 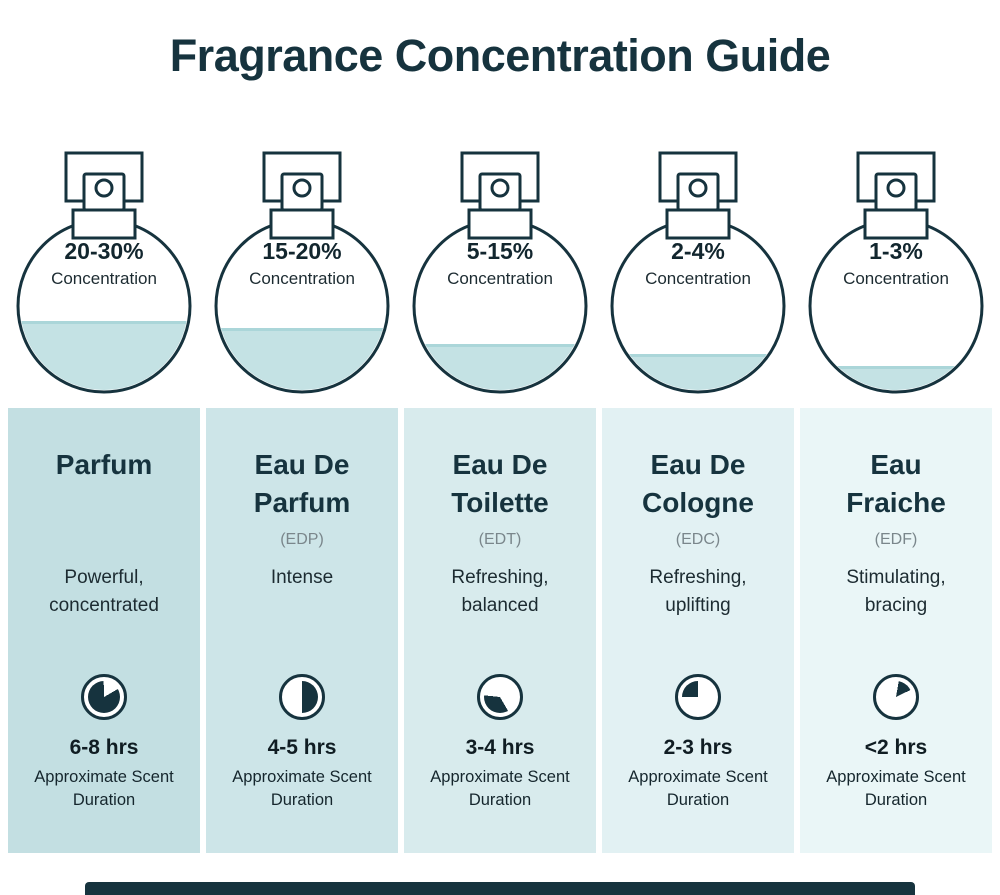 I want to click on fragrance-abbr: (EDC), so click(x=698, y=539).